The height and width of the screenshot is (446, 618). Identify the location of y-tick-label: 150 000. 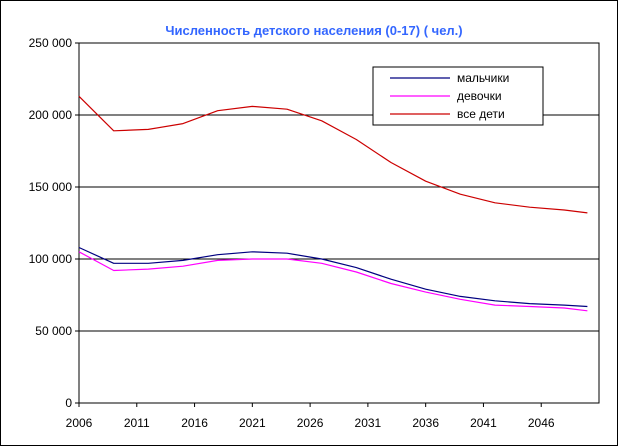
(51, 187).